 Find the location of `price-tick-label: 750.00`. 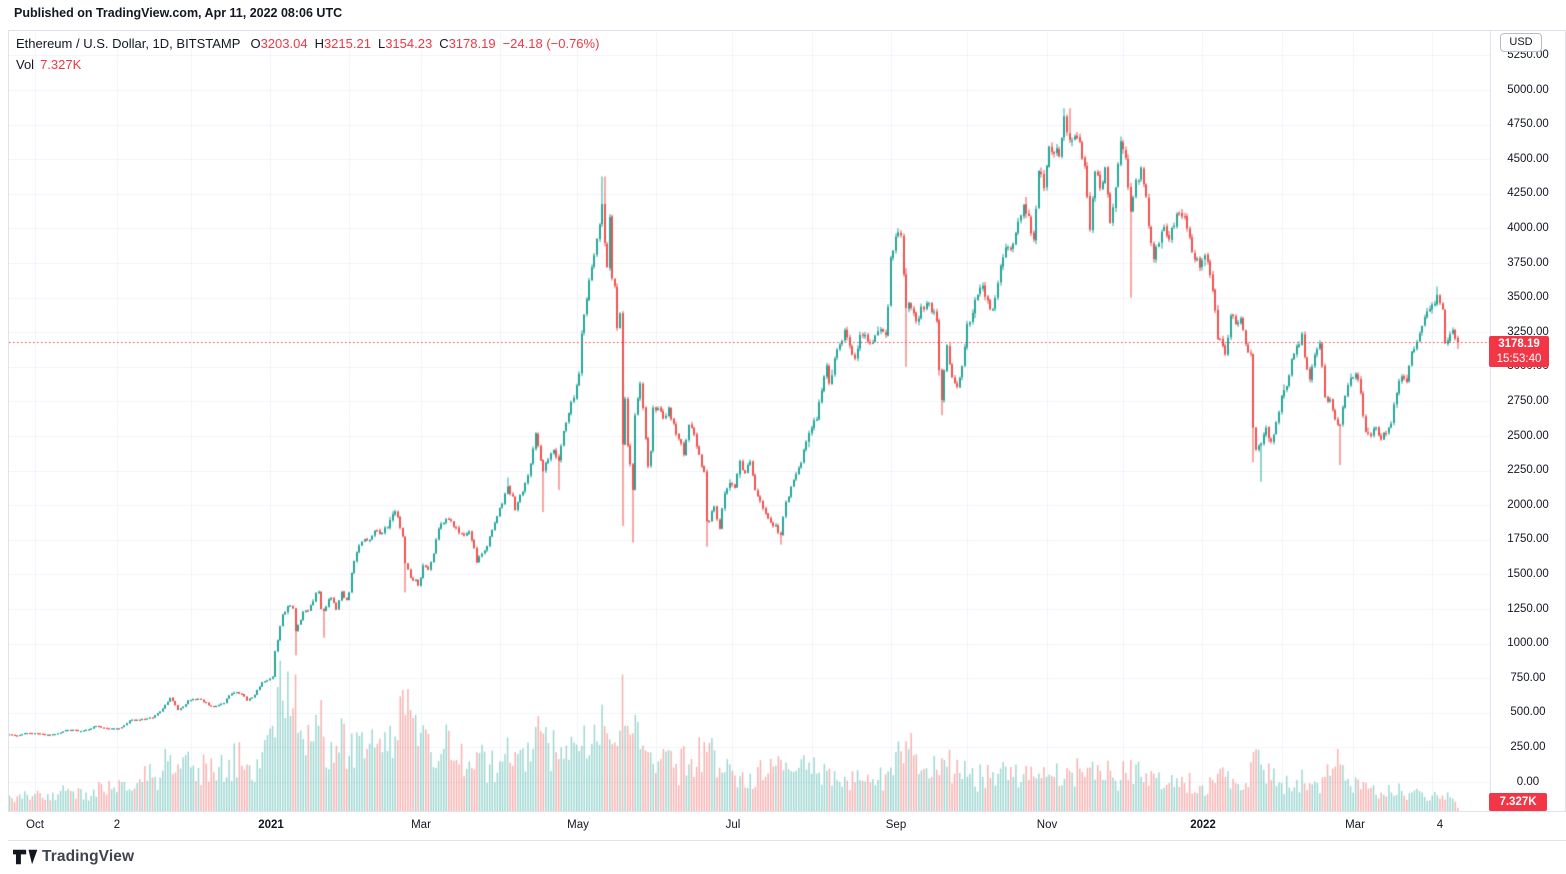

price-tick-label: 750.00 is located at coordinates (1528, 677).